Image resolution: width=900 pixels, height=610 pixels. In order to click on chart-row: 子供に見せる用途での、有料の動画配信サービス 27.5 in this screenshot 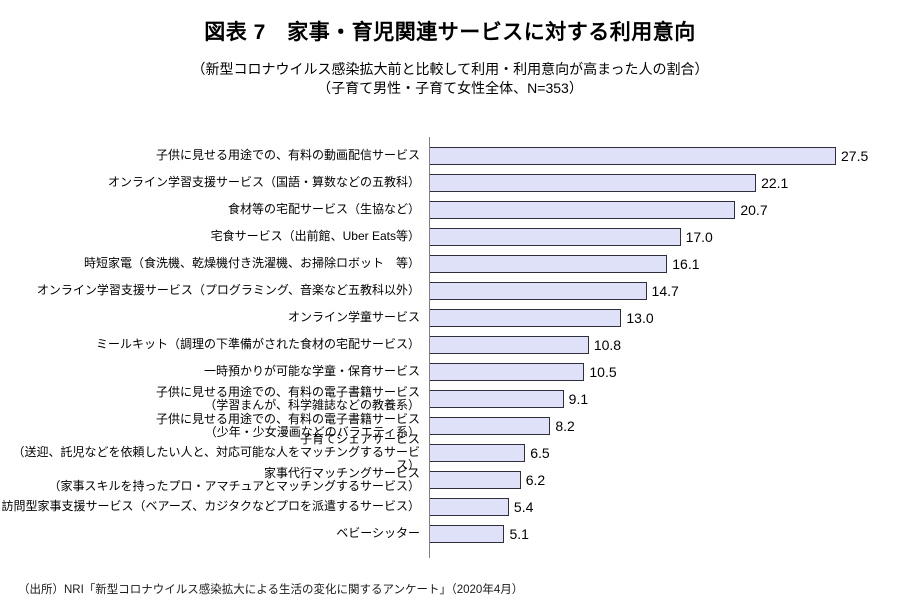, I will do `click(450, 155)`.